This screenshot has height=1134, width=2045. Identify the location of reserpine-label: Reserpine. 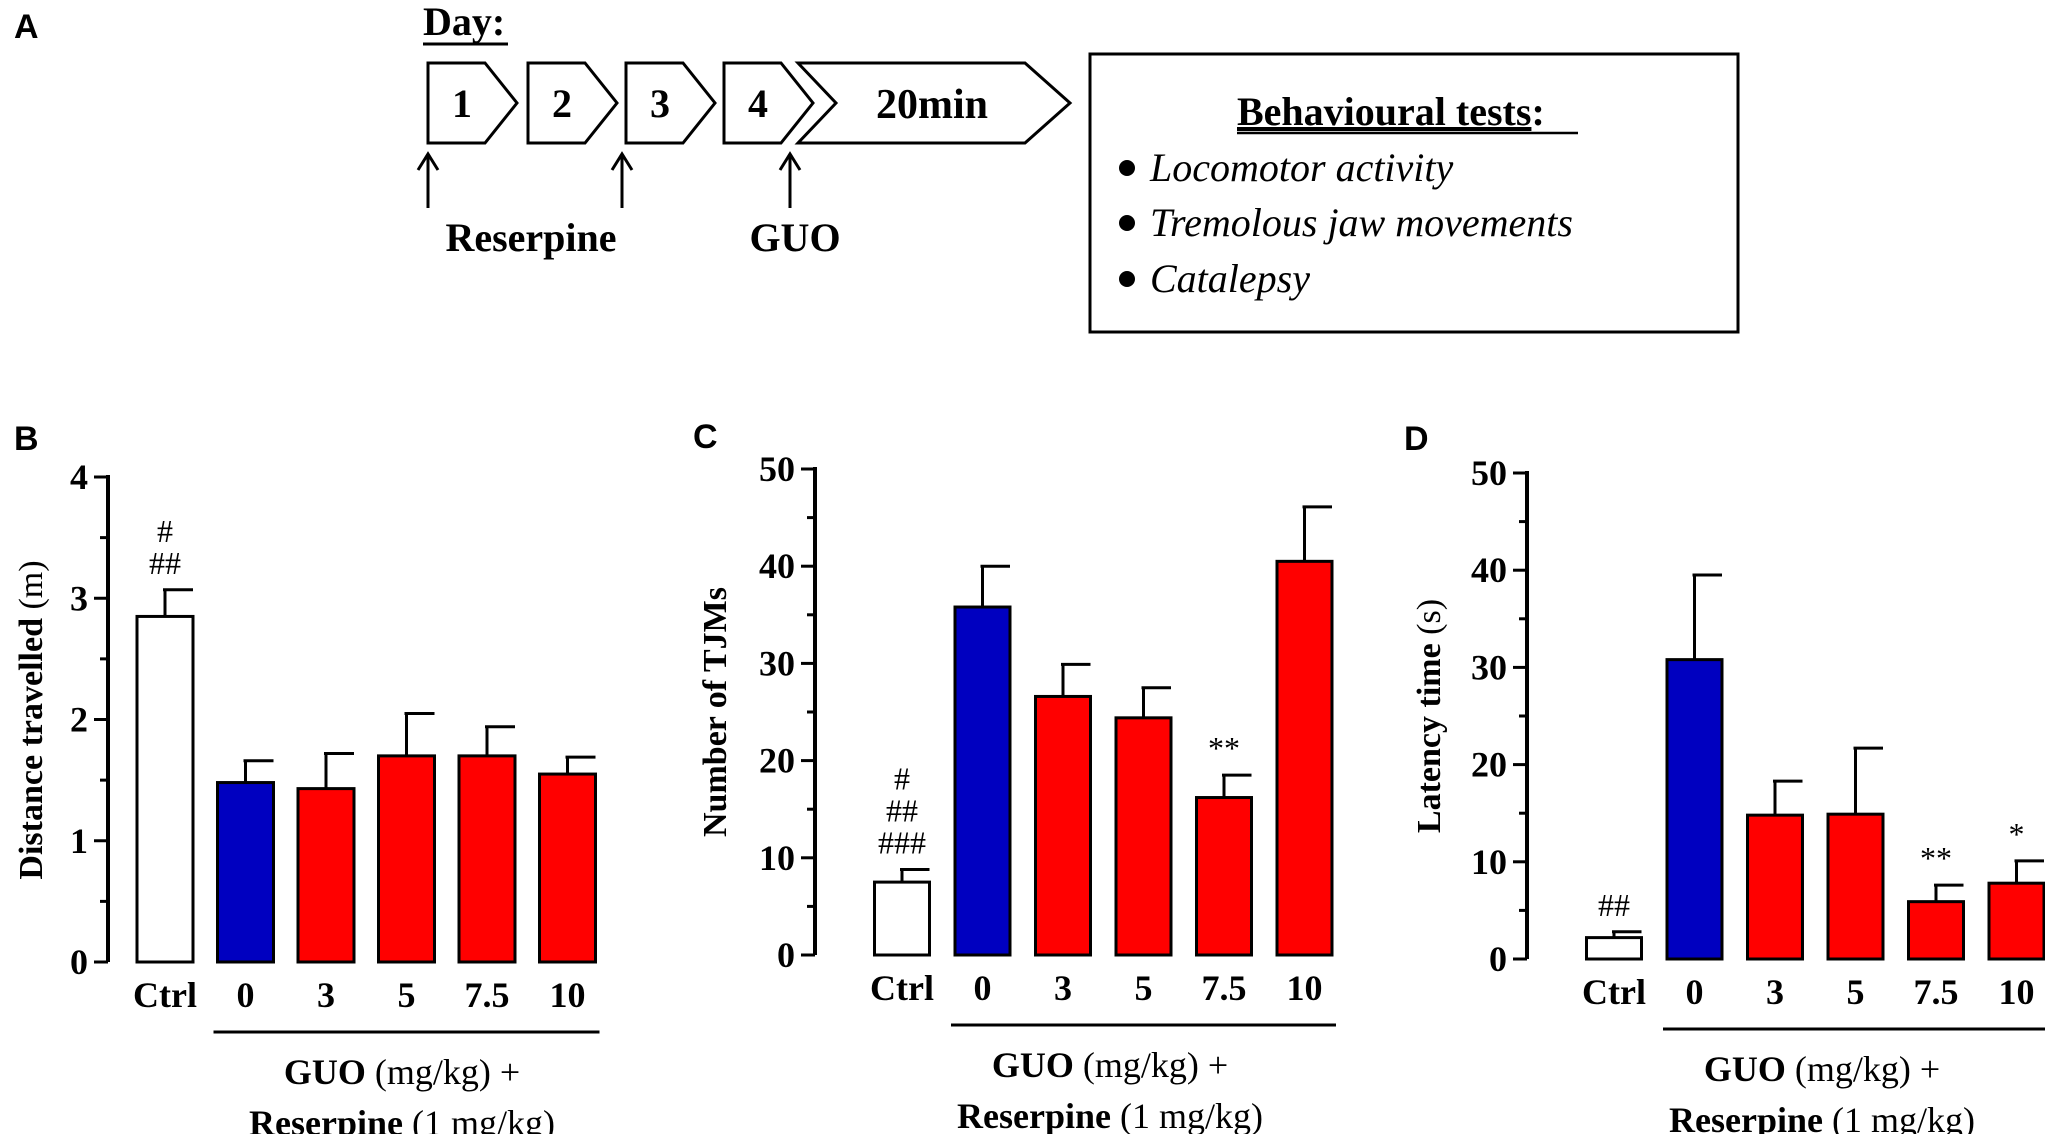
(530, 237).